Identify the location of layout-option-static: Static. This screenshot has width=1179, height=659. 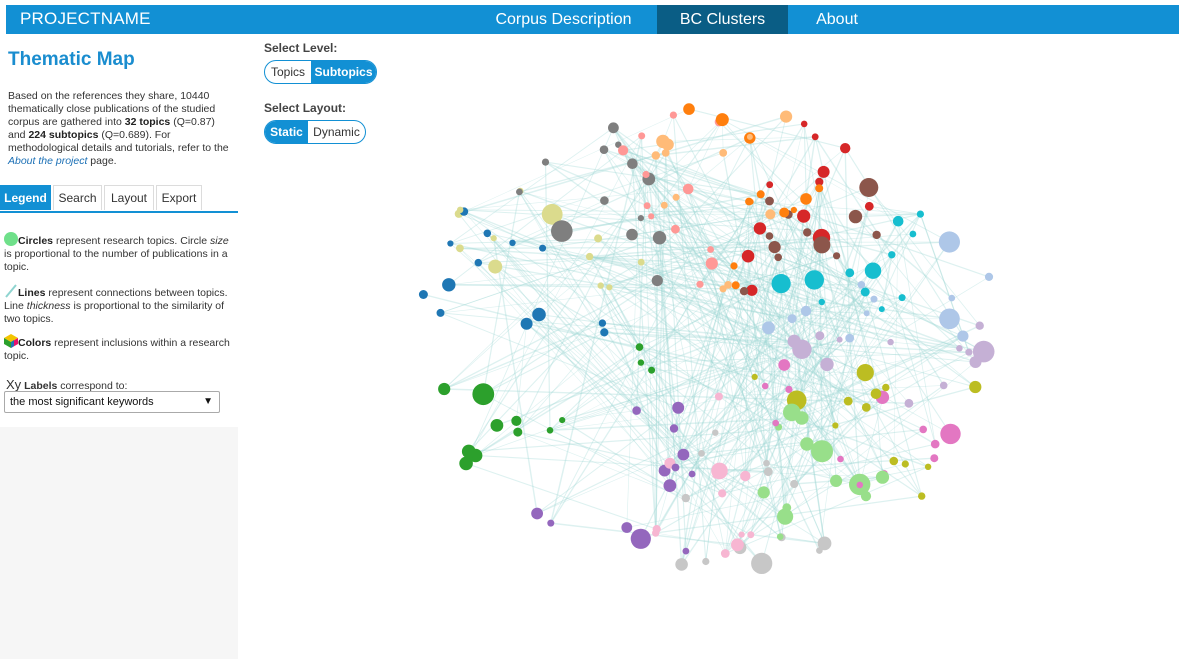
(286, 132).